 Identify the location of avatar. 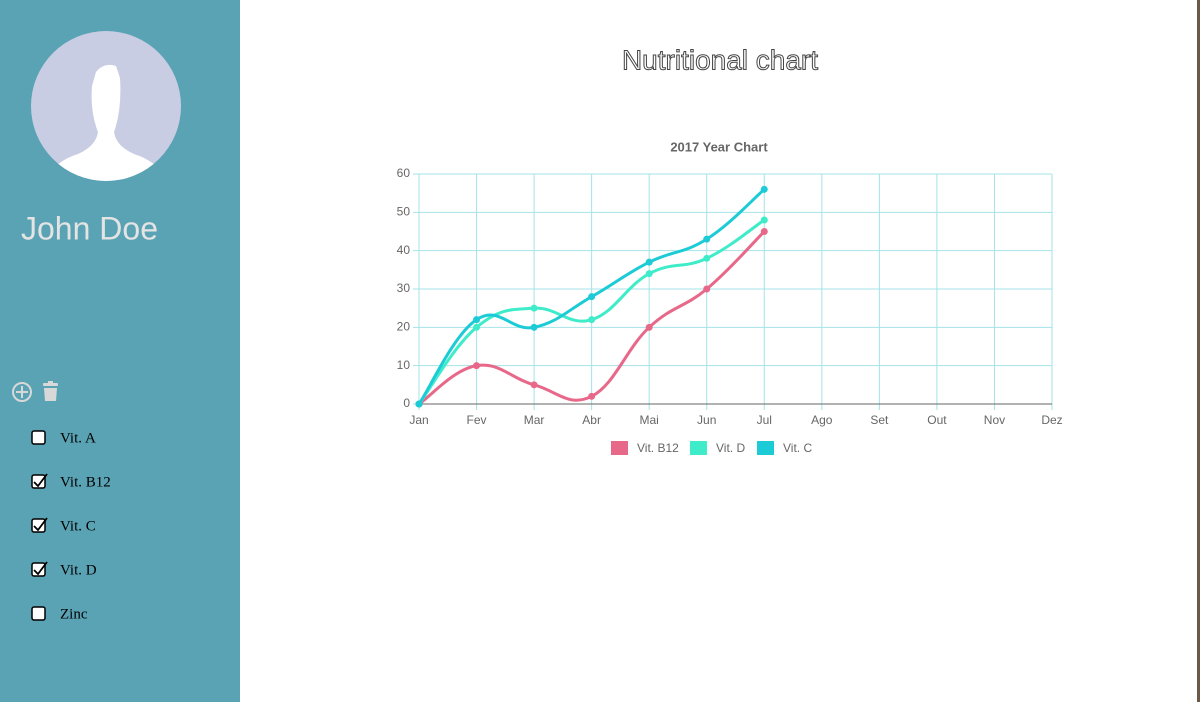
(106, 106).